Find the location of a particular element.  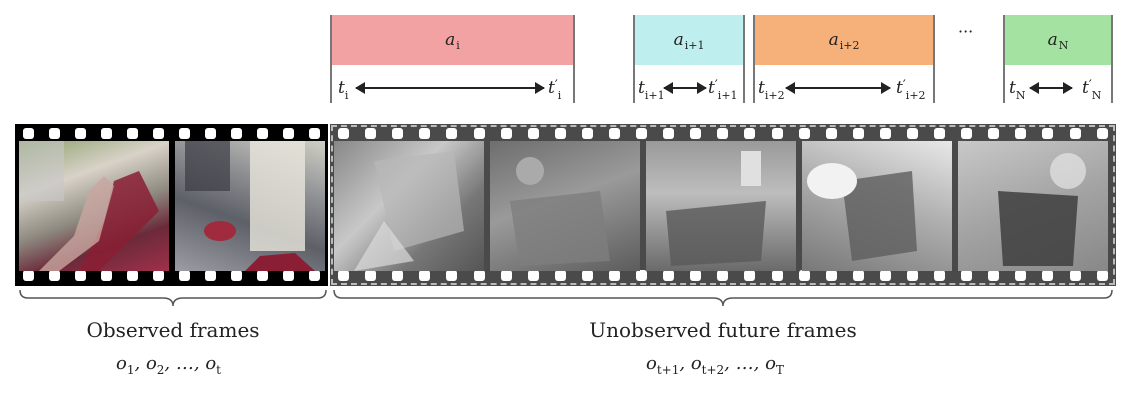

duration-arrow-a-i+2 is located at coordinates (838, 88).